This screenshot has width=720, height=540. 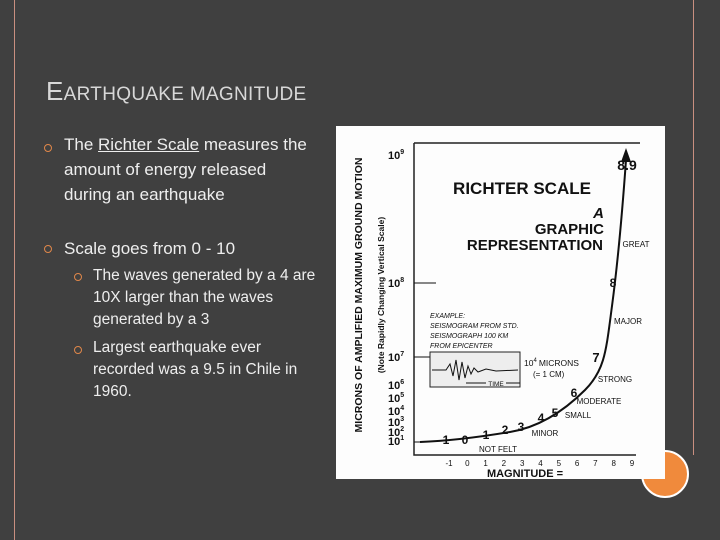 I want to click on y-axis-note: (Note Rapidly Changing Vertical Scale), so click(x=381, y=295).